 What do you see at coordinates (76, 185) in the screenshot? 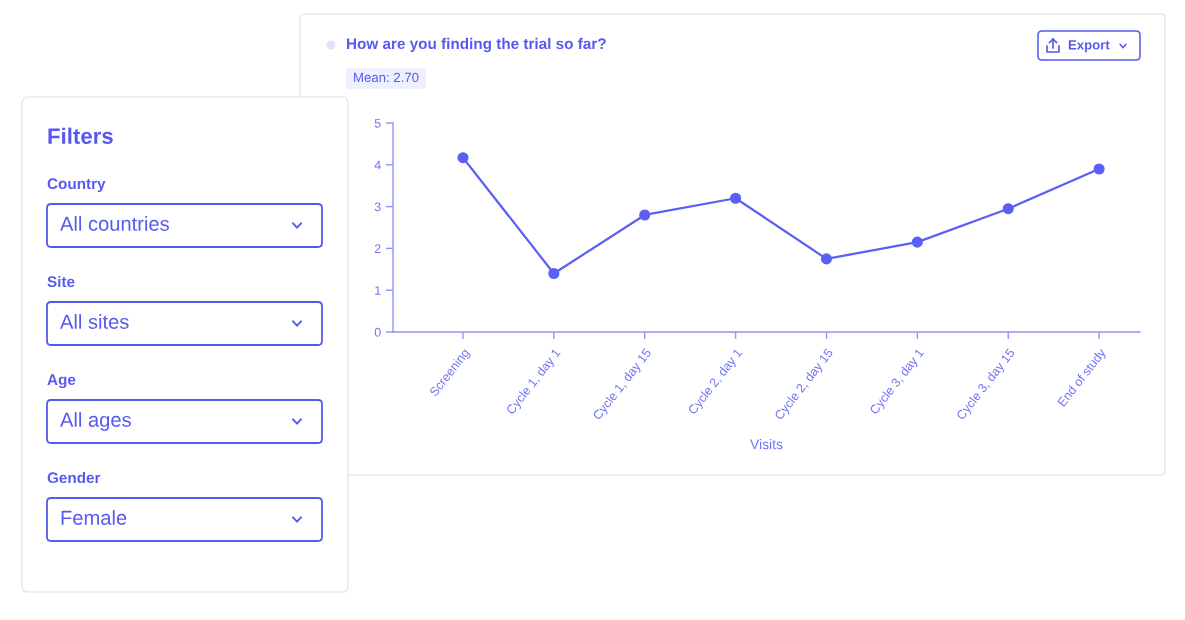
I see `text: Country` at bounding box center [76, 185].